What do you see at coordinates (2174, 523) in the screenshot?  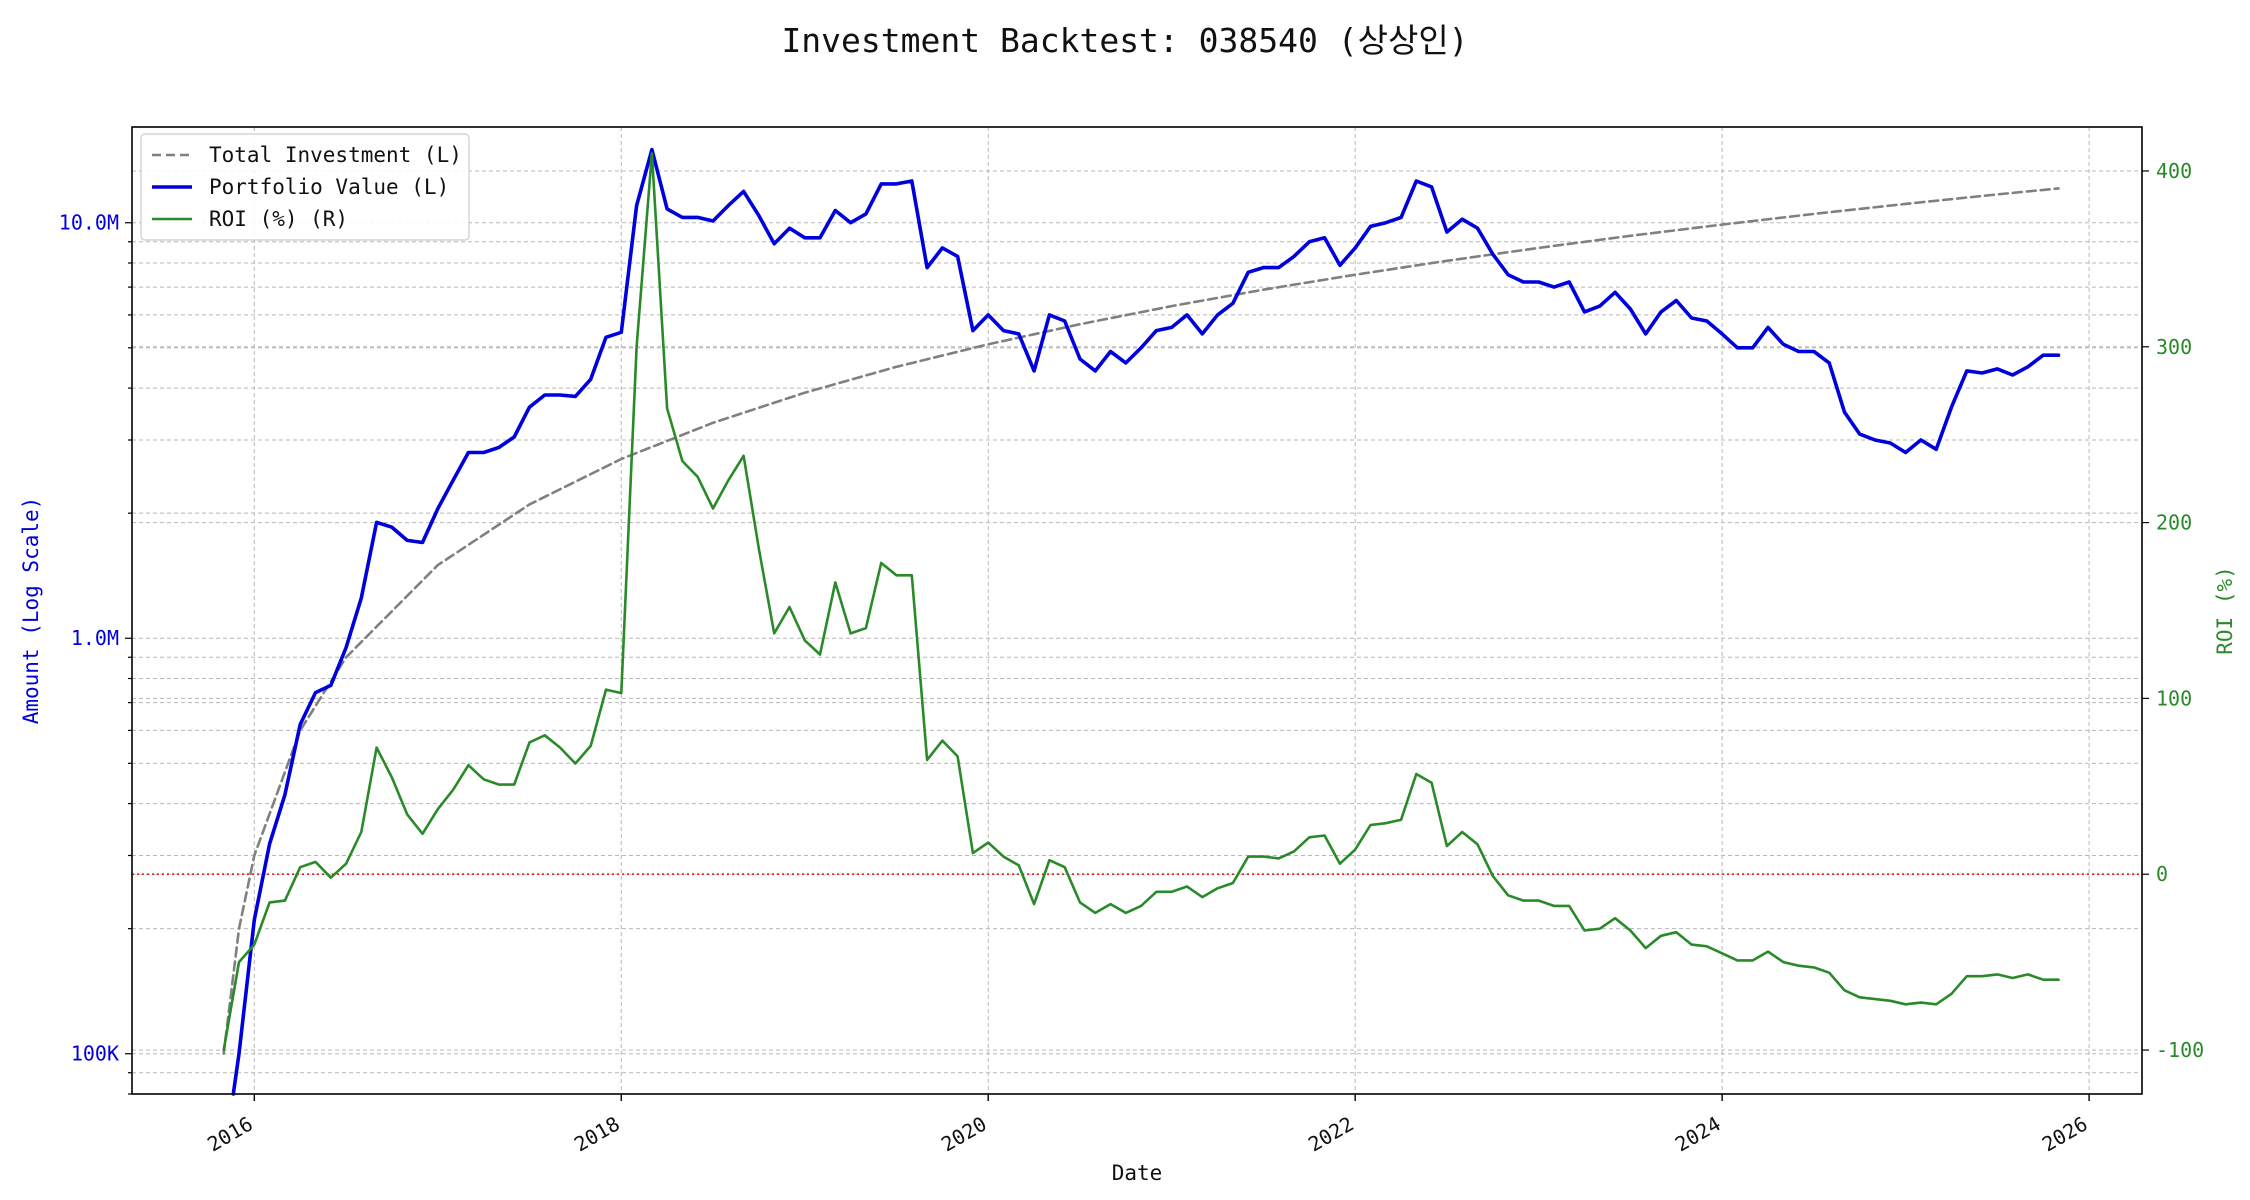 I see `y-right-tick-label: 200` at bounding box center [2174, 523].